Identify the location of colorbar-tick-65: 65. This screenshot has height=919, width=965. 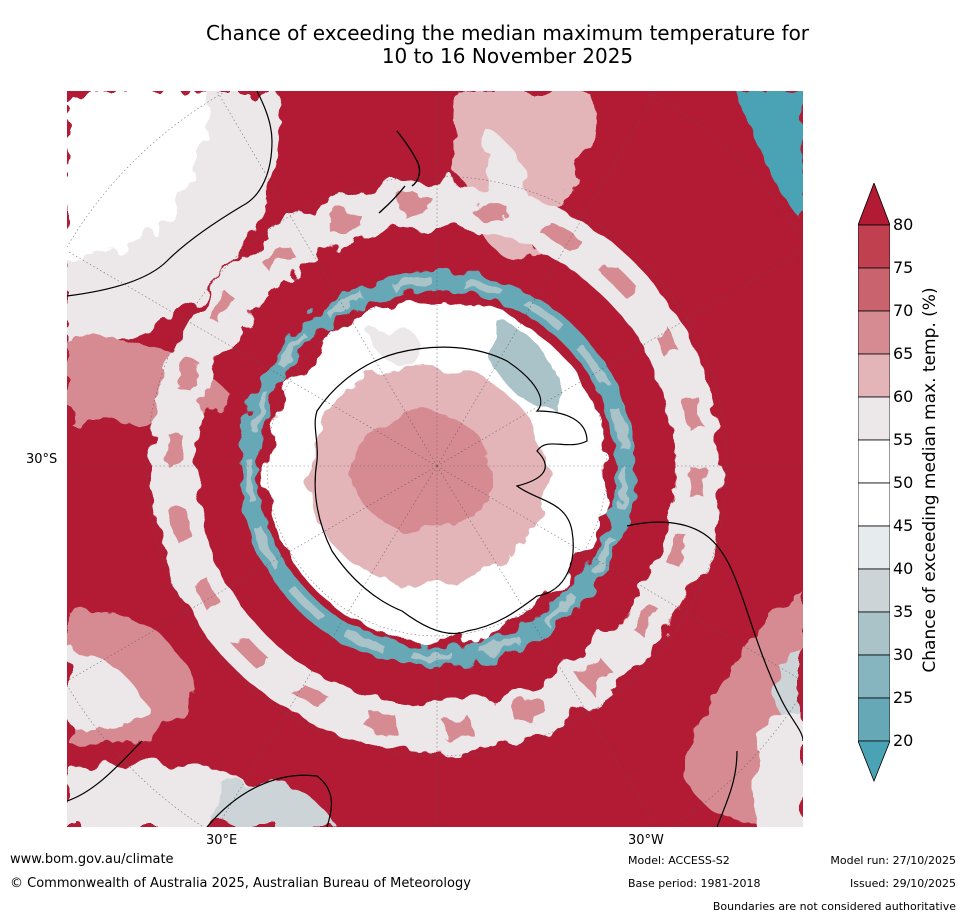
(903, 353).